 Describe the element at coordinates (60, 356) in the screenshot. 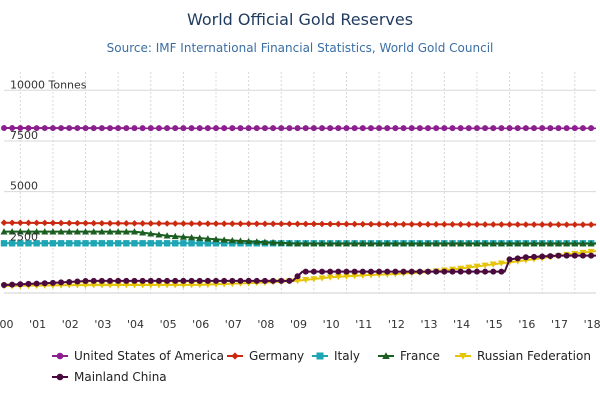

I see `legend-marker` at that location.